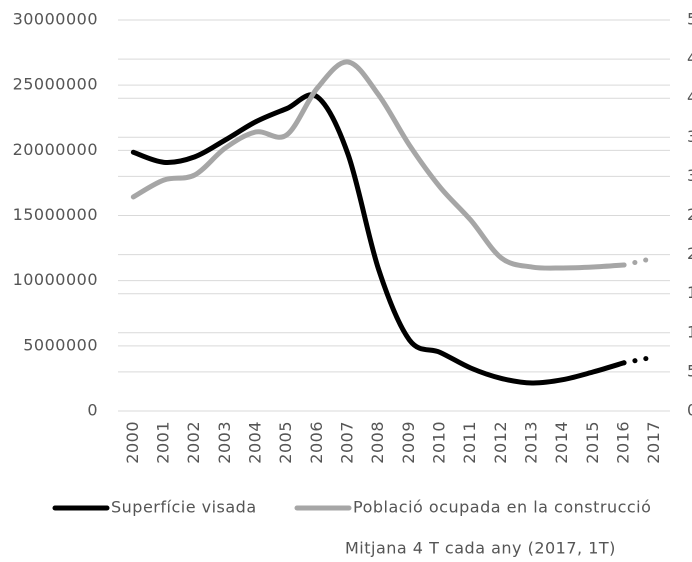 The height and width of the screenshot is (562, 692). Describe the element at coordinates (439, 442) in the screenshot. I see `x-tick-label: 2010` at that location.